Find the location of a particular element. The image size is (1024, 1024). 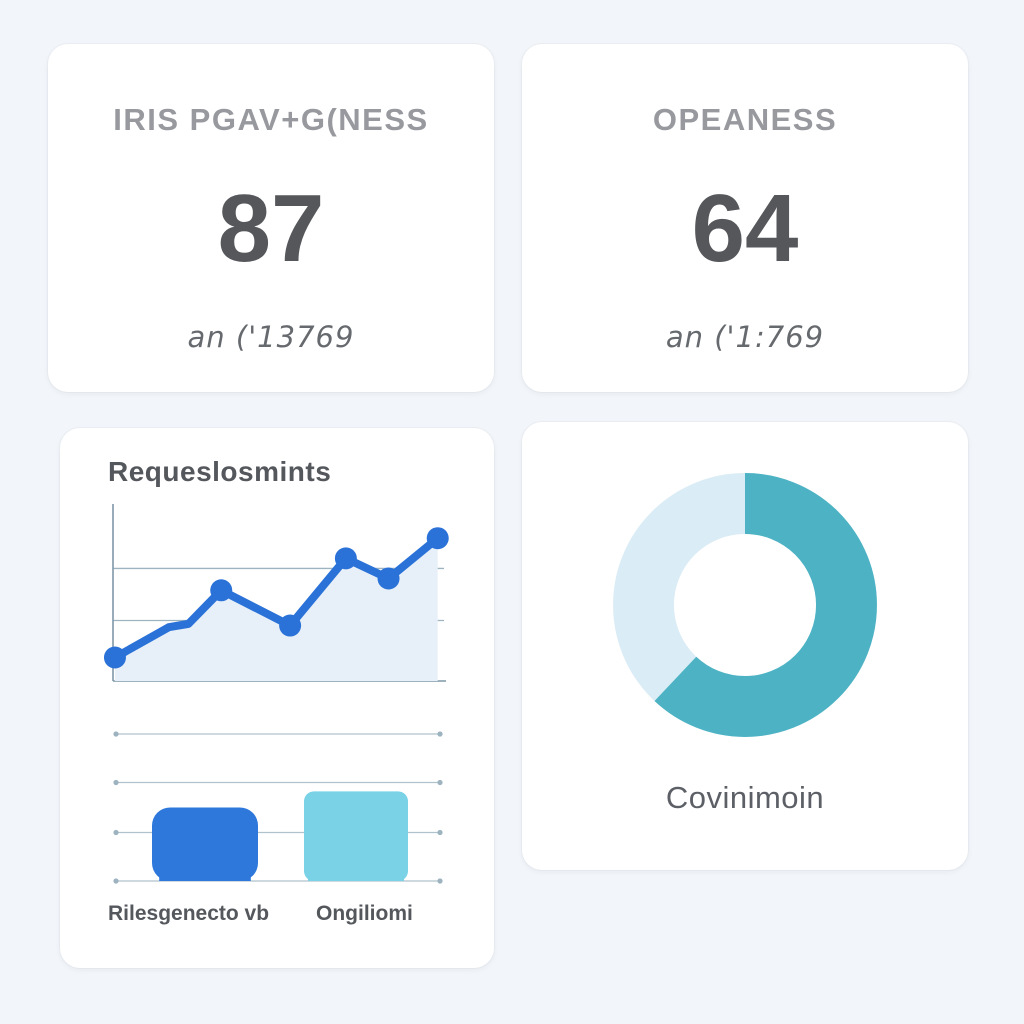

openness-card-title: OPEANESS is located at coordinates (745, 119).